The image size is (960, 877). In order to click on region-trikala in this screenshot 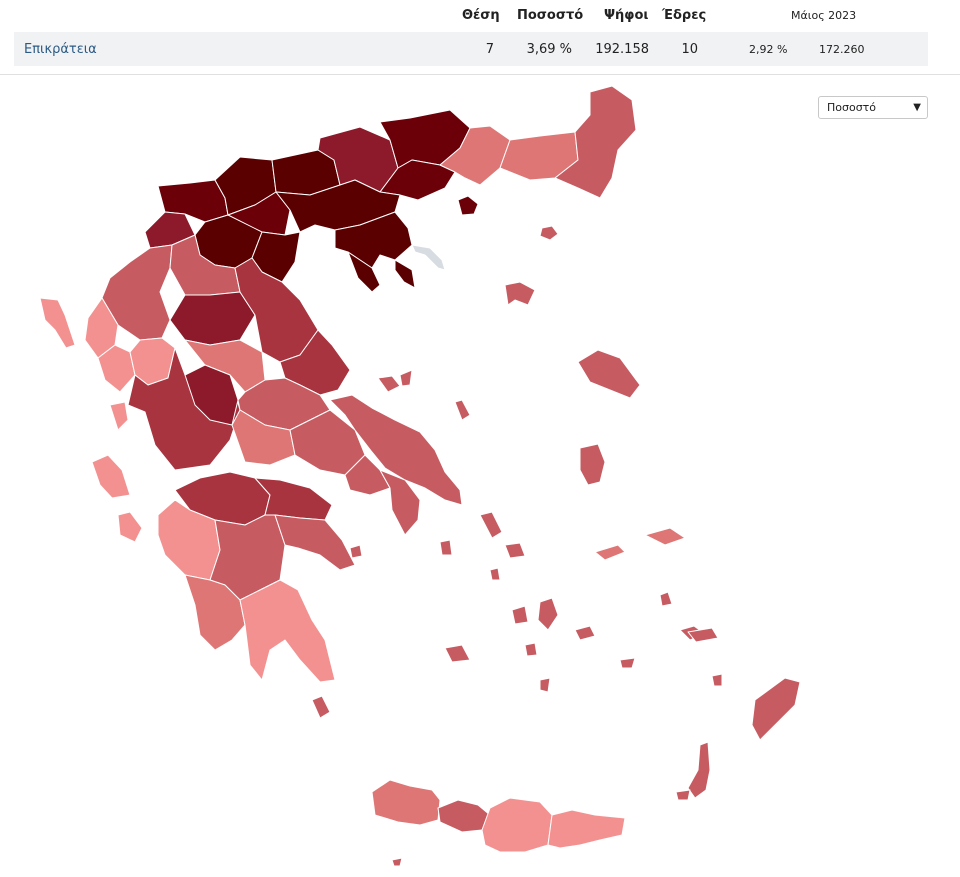, I will do `click(212, 318)`.